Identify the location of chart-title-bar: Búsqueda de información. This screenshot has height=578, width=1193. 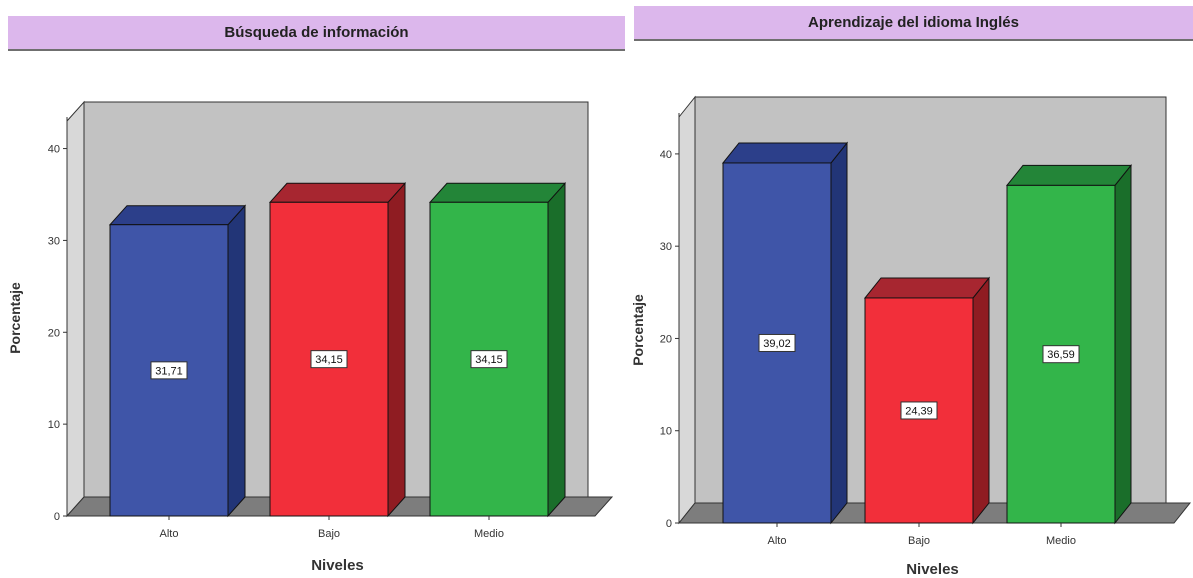
(316, 33).